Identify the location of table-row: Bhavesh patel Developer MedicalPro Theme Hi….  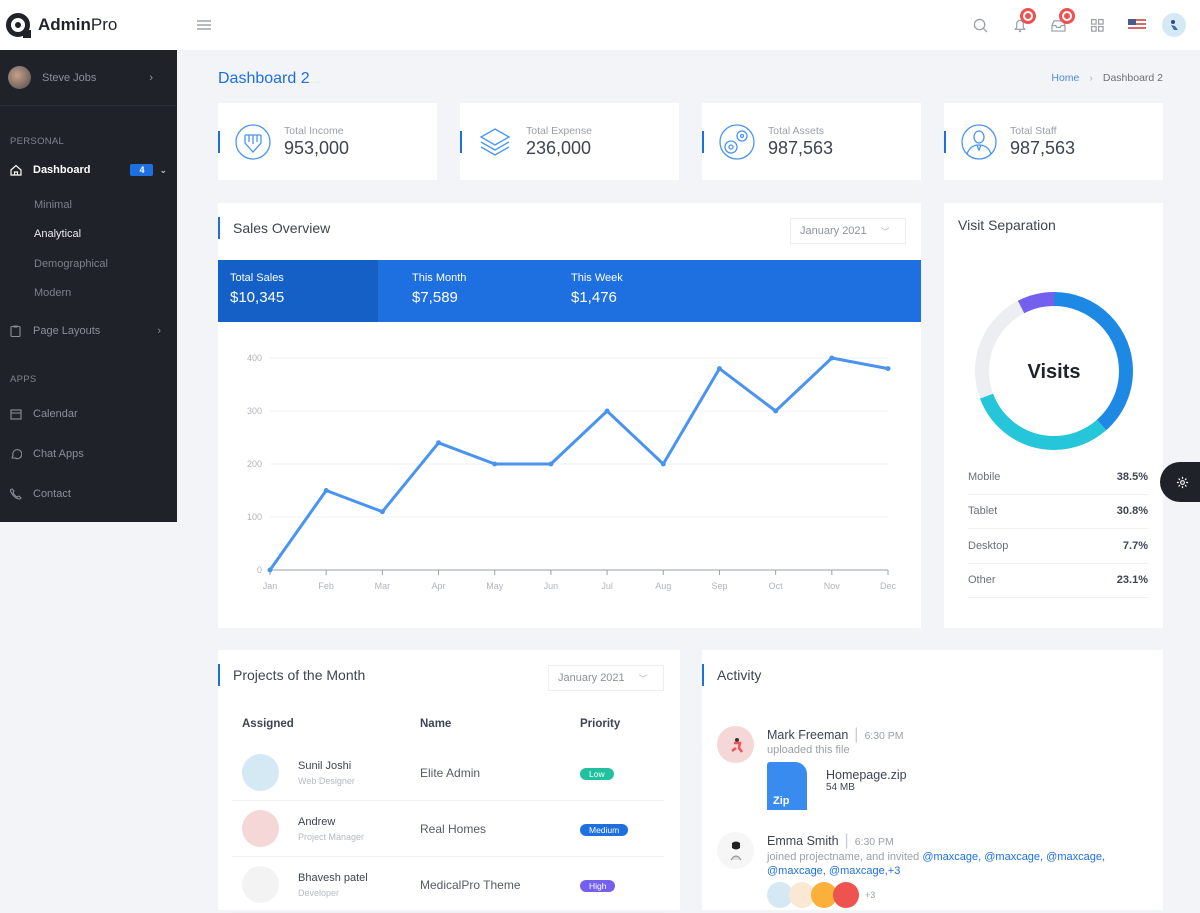
(448, 885).